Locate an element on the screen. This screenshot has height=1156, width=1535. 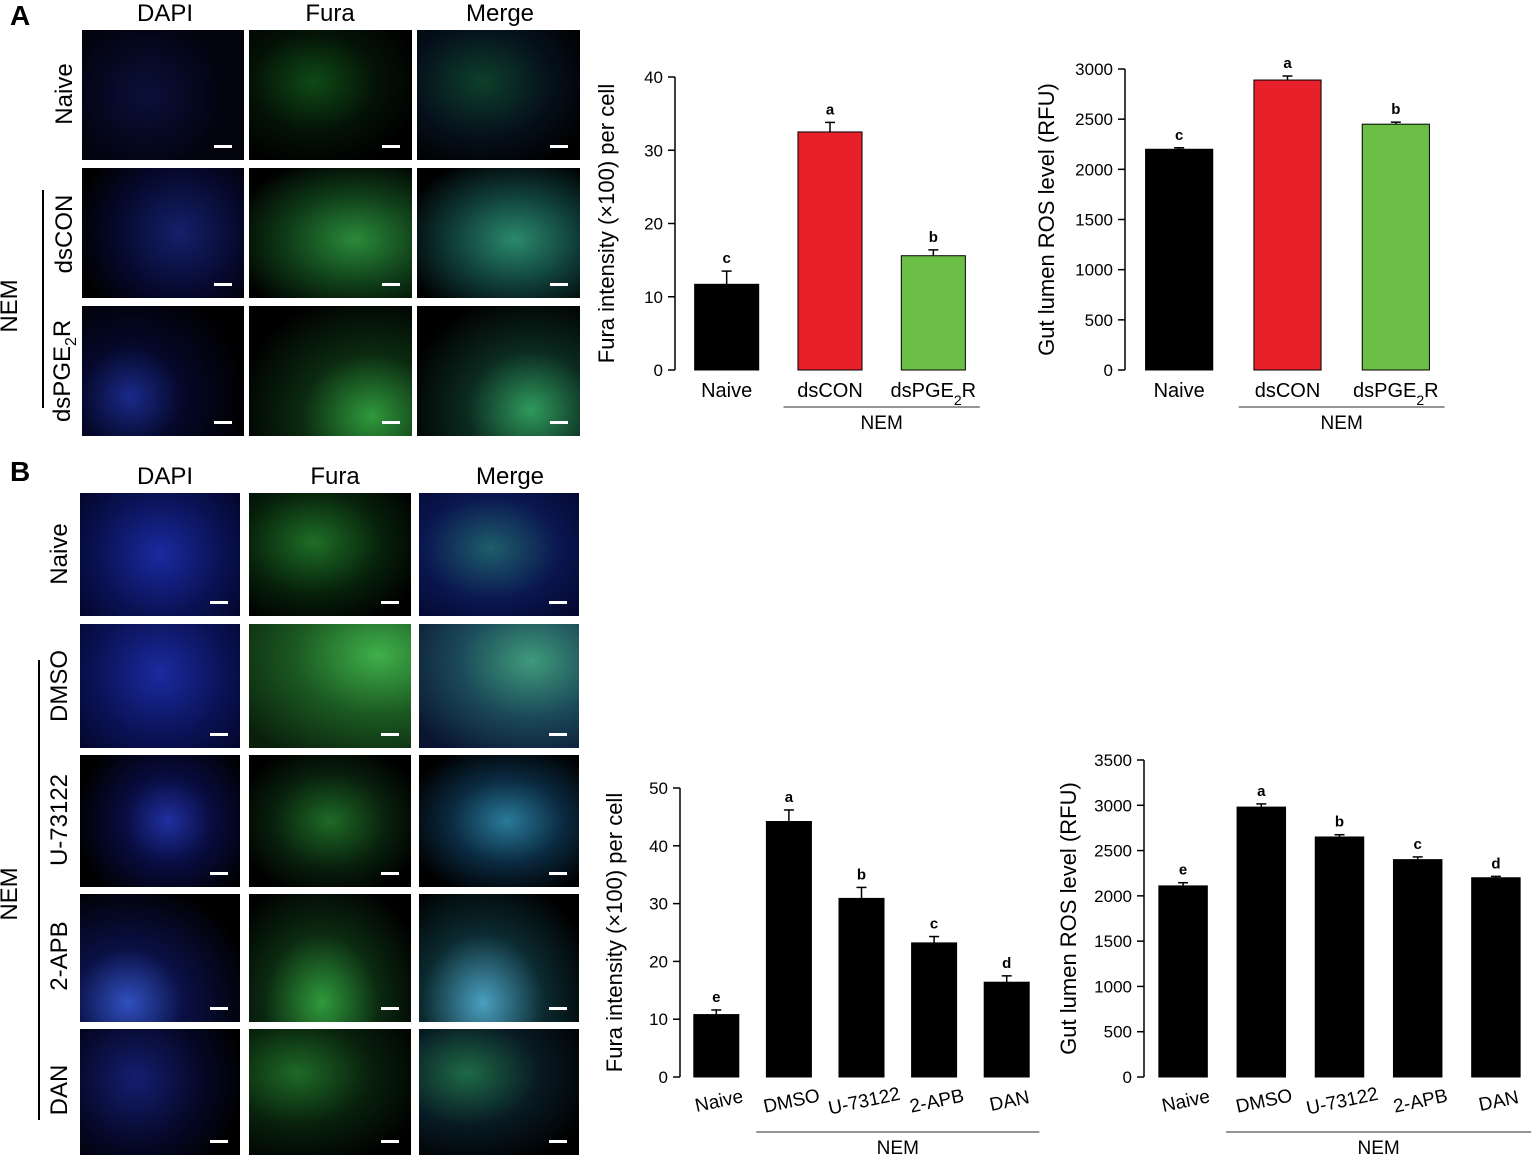
y-axis-label: Gut lumen ROS level (RFU) is located at coordinates (1046, 219).